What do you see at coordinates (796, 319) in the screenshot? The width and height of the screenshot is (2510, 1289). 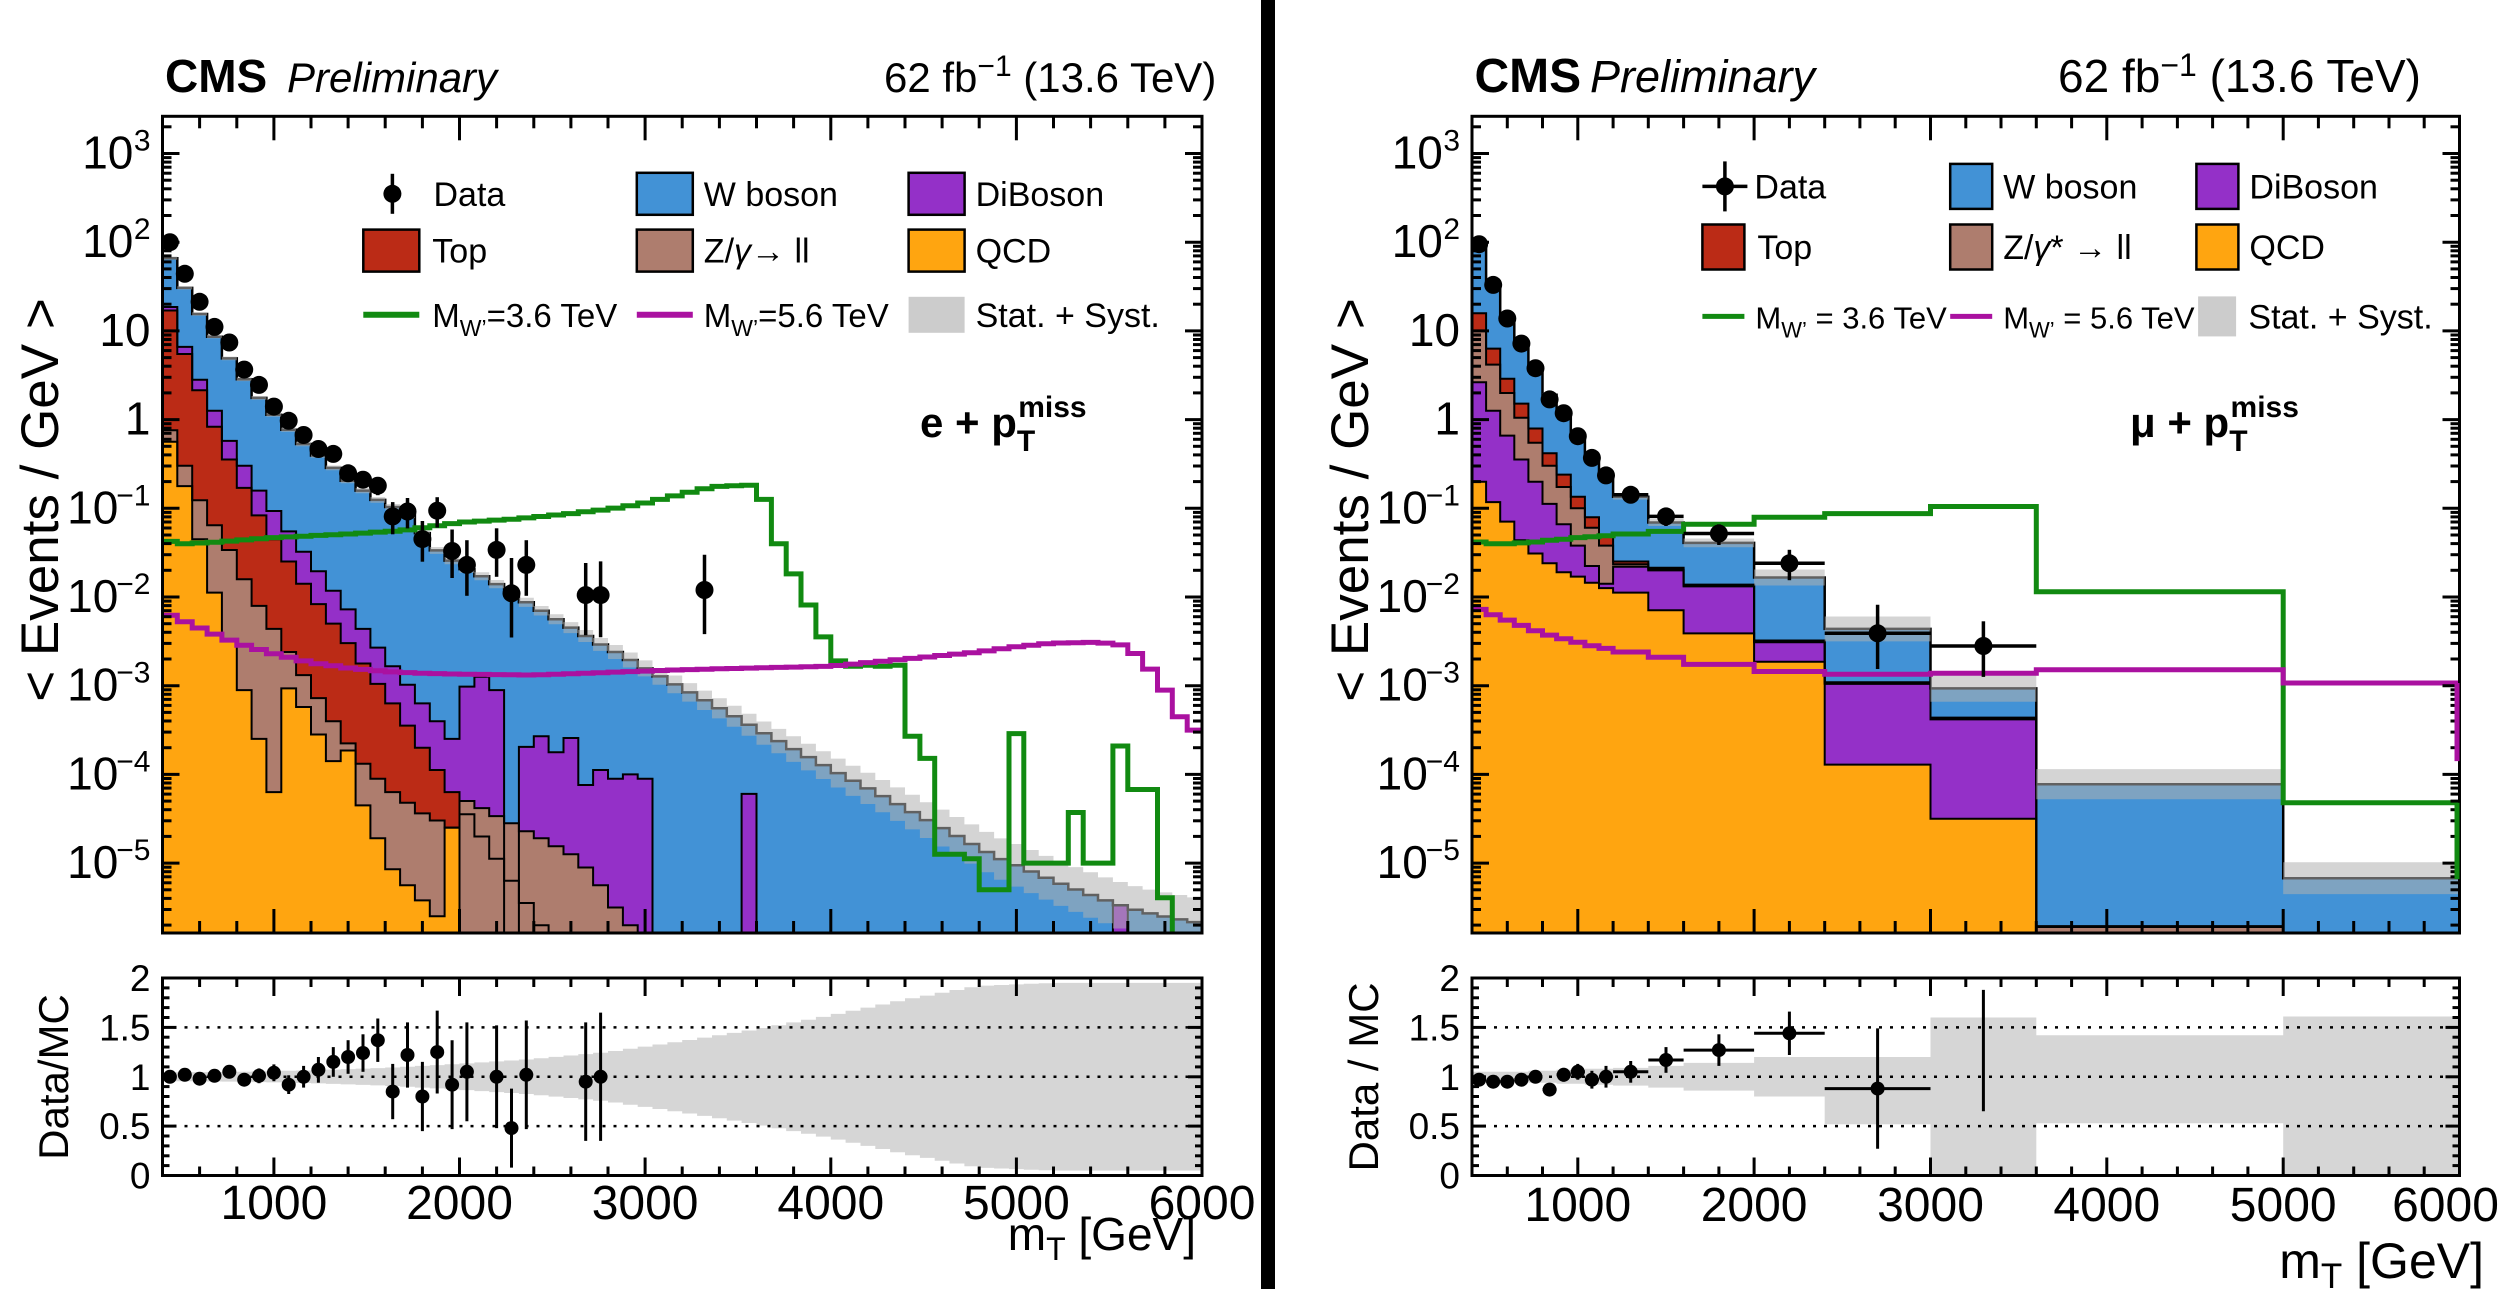 I see `svg-text: MW’=5.6 TeV` at bounding box center [796, 319].